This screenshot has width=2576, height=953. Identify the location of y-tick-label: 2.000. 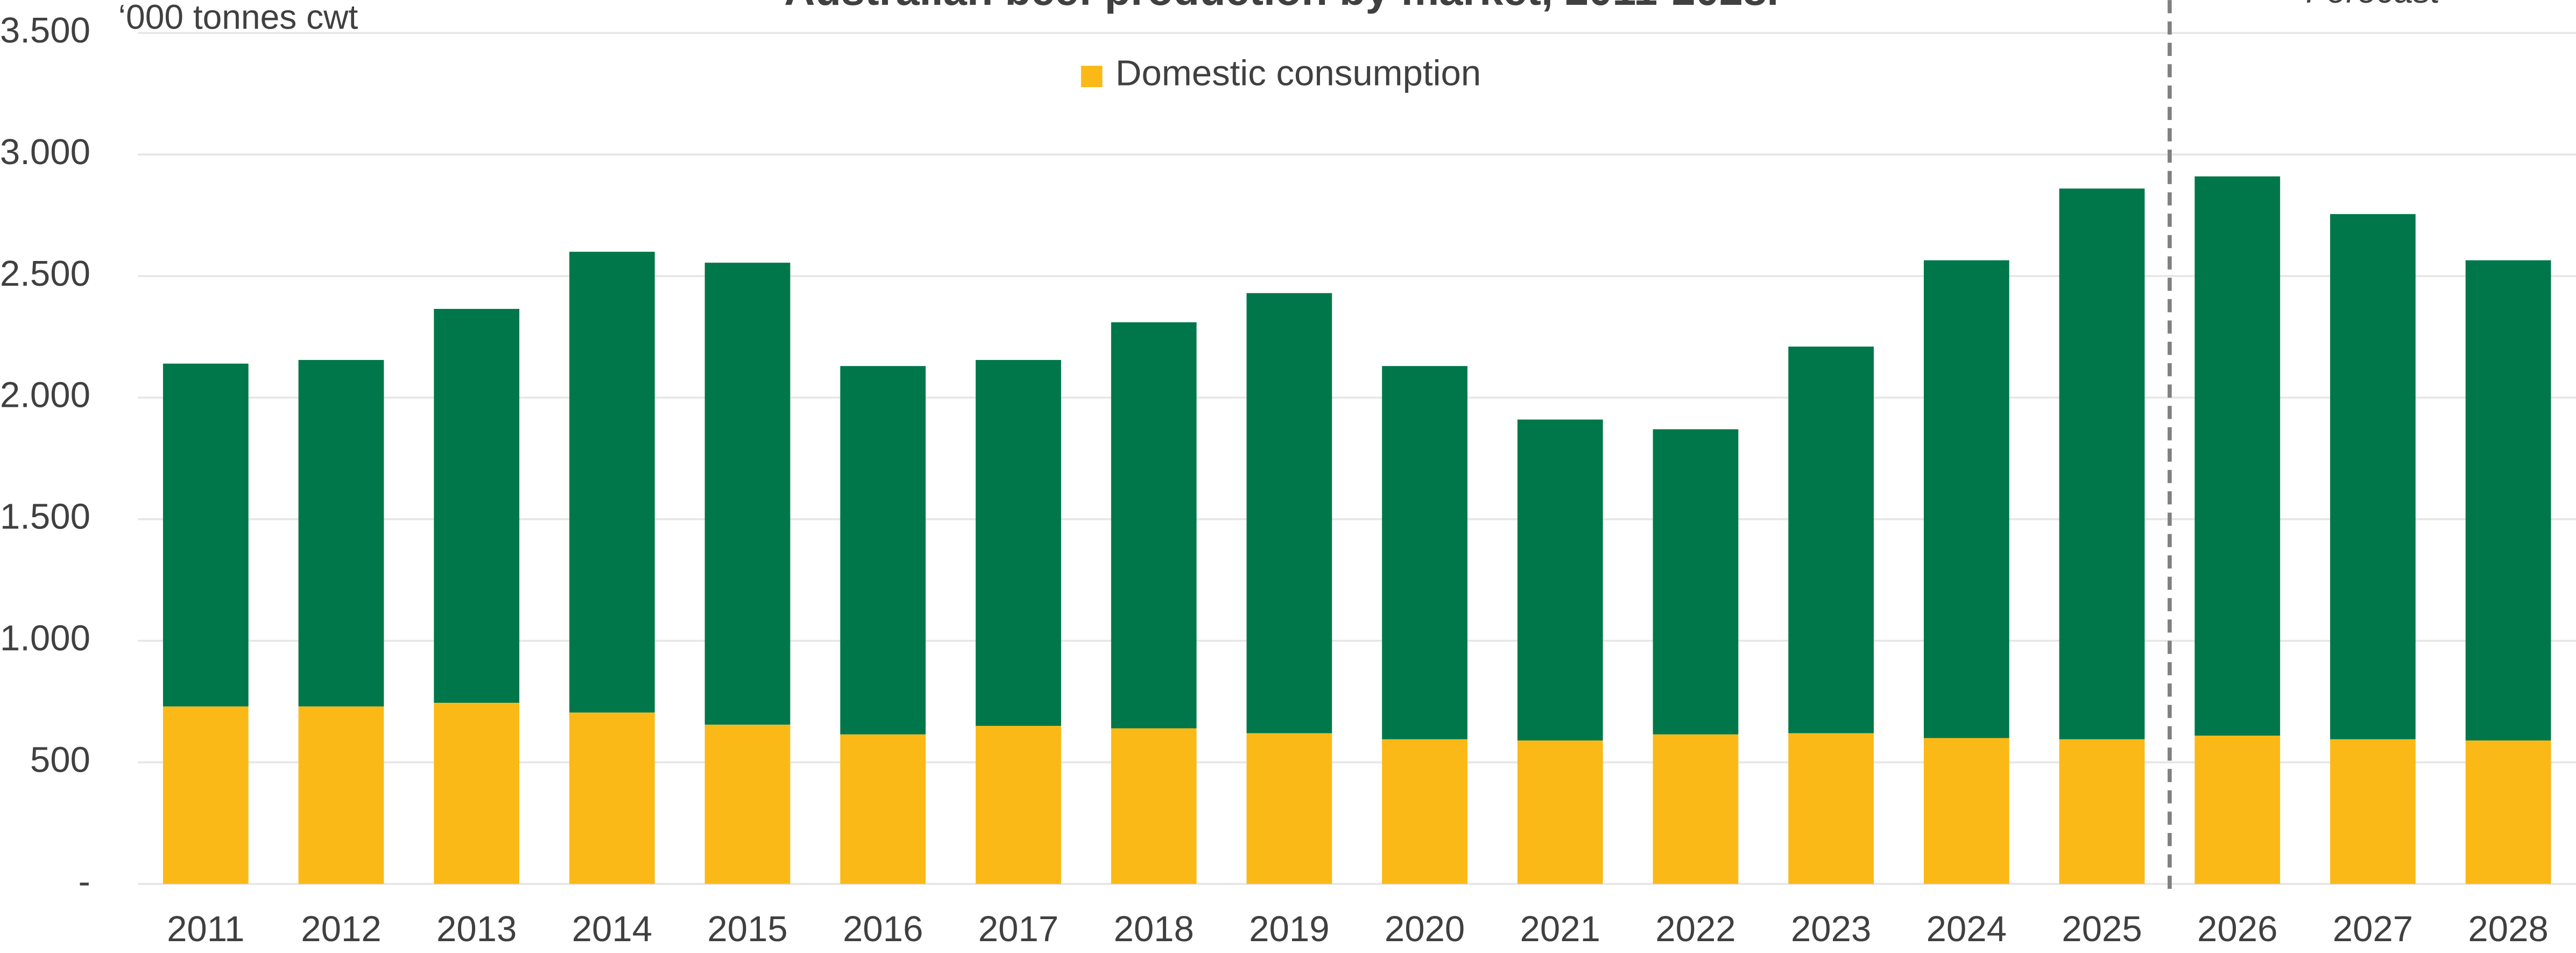
(45, 395).